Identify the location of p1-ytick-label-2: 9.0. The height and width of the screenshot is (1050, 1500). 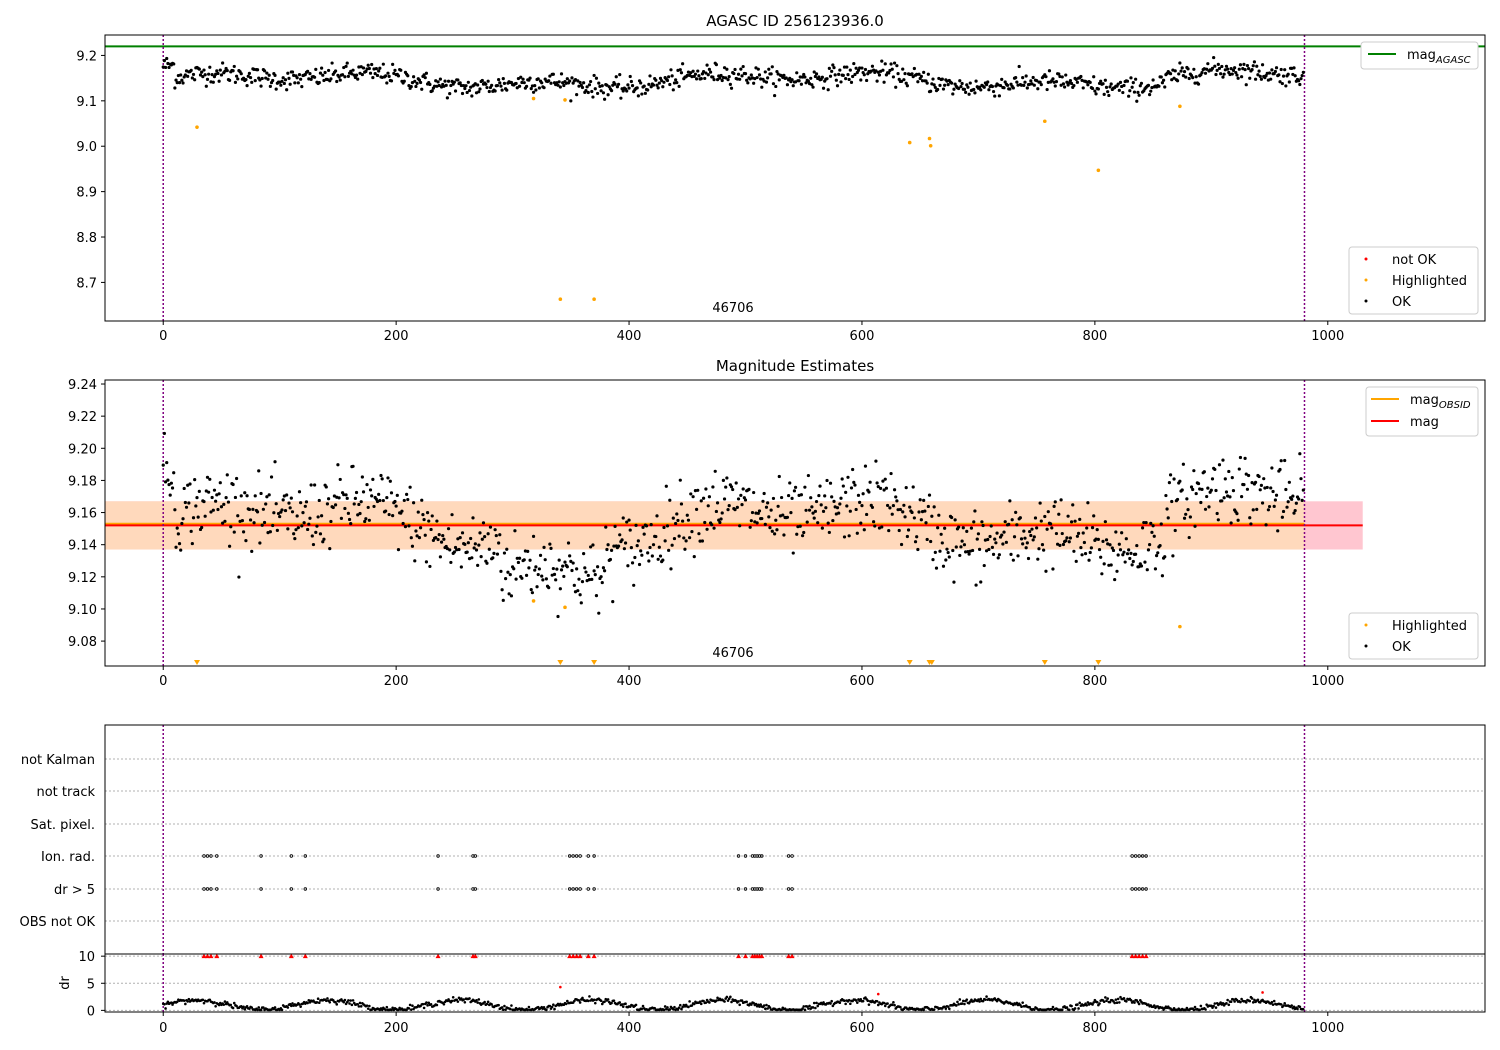
(86, 147).